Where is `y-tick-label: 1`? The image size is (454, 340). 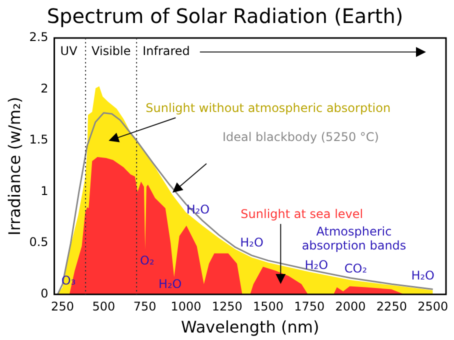 y-tick-label: 1 is located at coordinates (44, 191).